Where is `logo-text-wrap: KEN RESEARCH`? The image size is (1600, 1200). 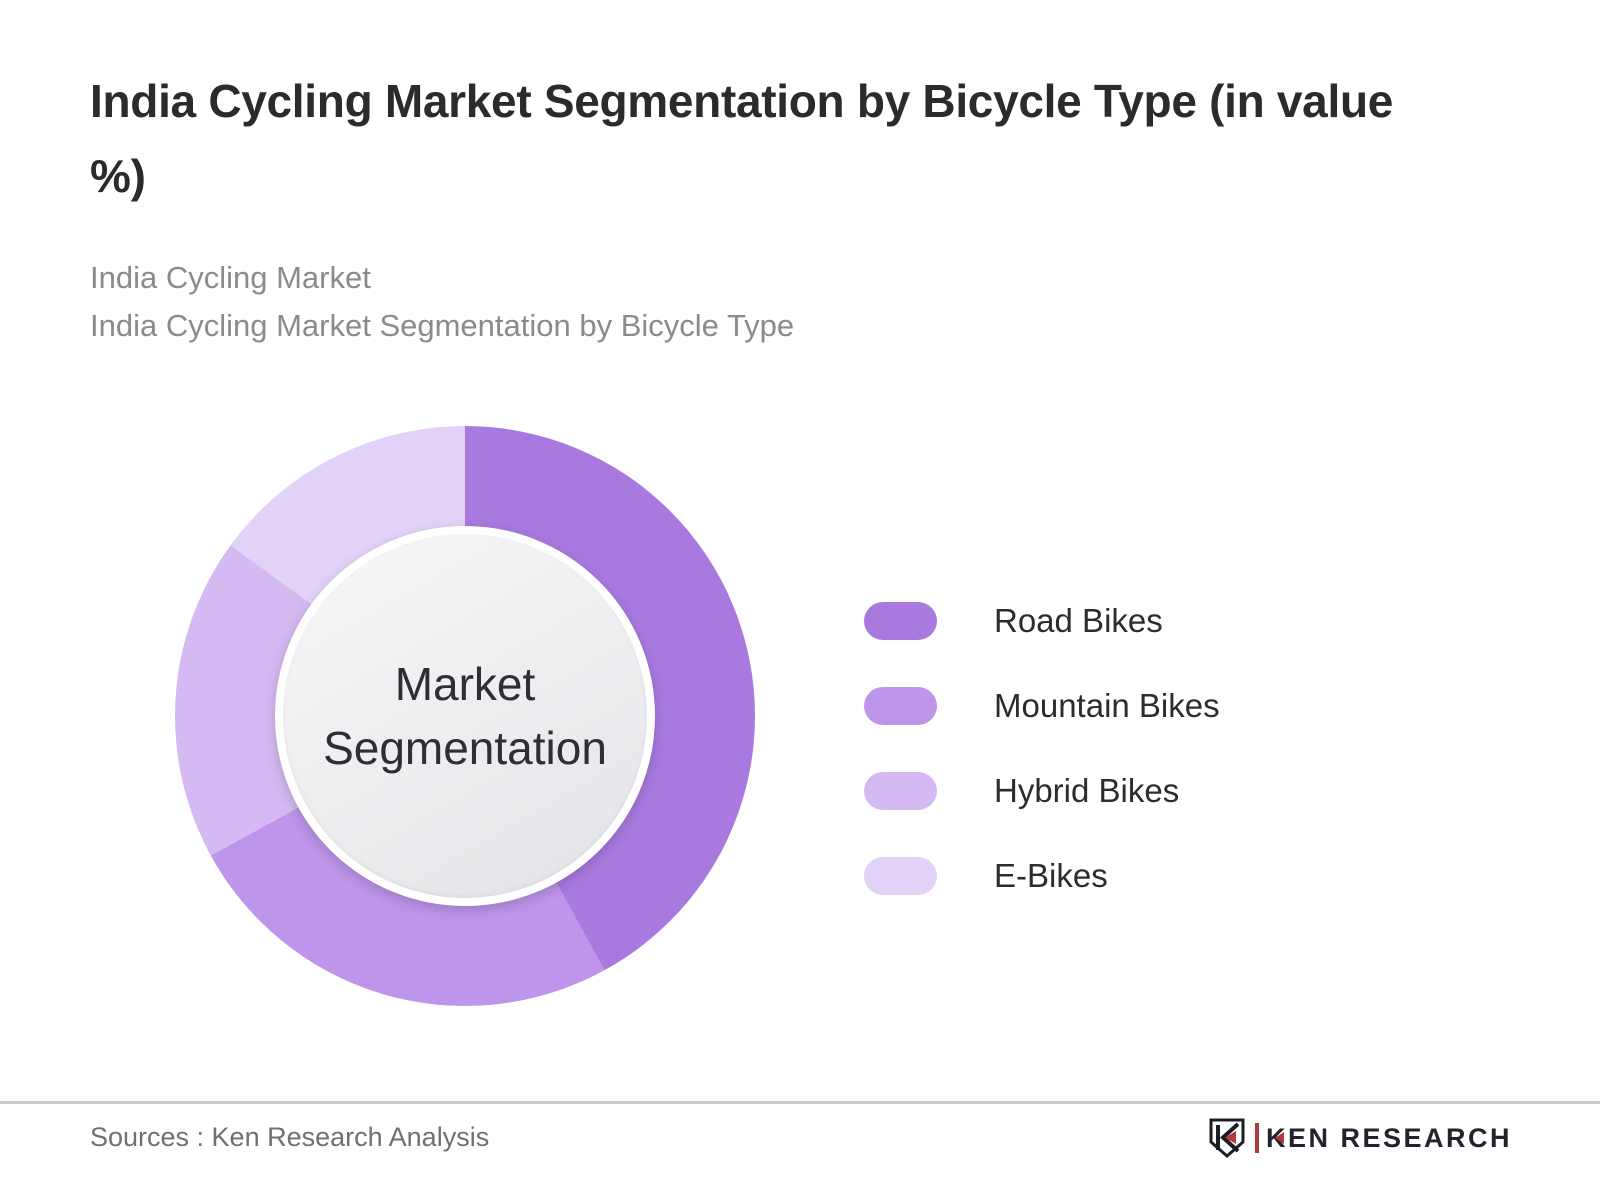
logo-text-wrap: KEN RESEARCH is located at coordinates (1389, 1138).